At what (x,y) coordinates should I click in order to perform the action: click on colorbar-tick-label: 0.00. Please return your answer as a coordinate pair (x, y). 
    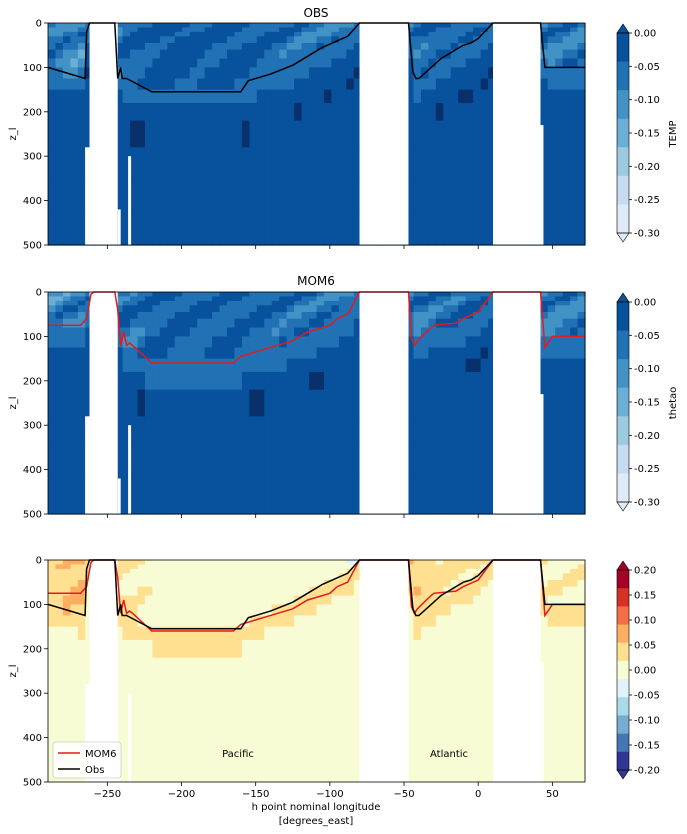
    Looking at the image, I should click on (645, 671).